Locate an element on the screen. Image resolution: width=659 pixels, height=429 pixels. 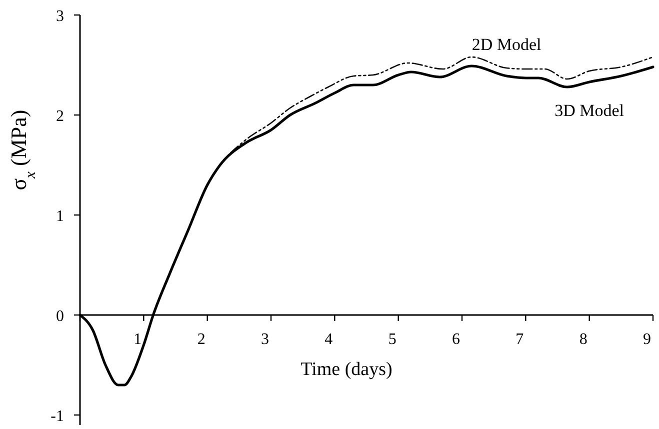
x-tick-label: 8 is located at coordinates (583, 339).